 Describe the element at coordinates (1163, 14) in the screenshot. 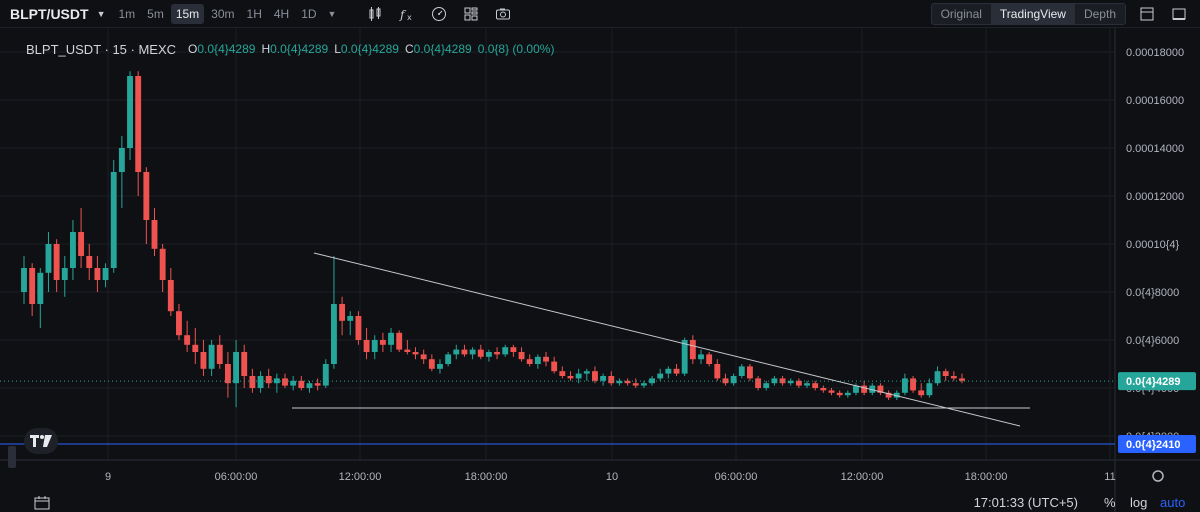

I see `window-icons` at that location.